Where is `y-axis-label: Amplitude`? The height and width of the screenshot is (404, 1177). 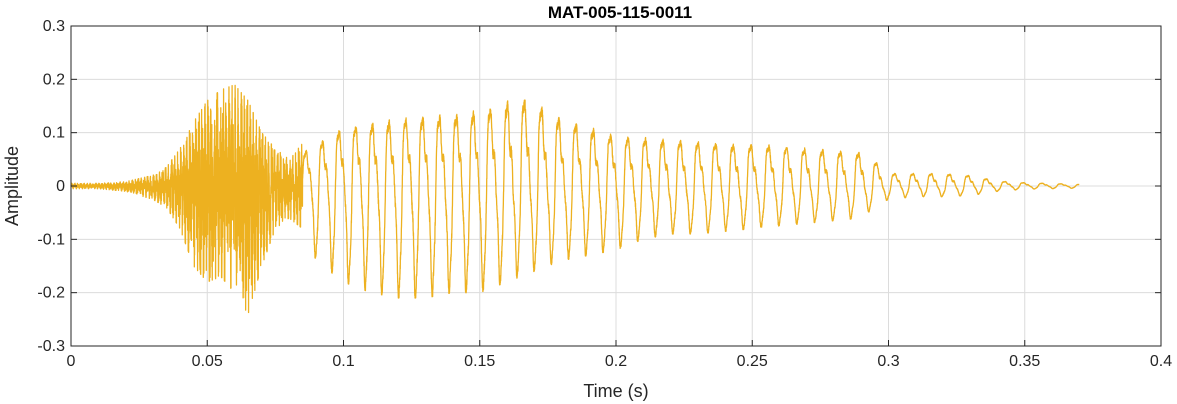 y-axis-label: Amplitude is located at coordinates (12, 186).